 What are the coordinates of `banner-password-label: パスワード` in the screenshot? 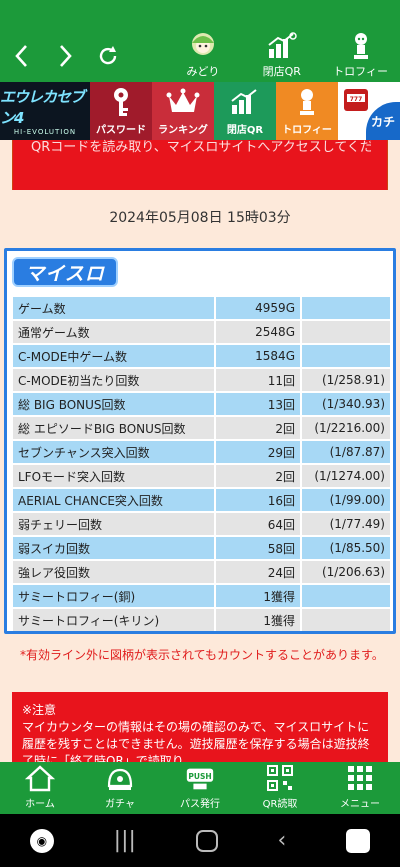 It's located at (121, 130).